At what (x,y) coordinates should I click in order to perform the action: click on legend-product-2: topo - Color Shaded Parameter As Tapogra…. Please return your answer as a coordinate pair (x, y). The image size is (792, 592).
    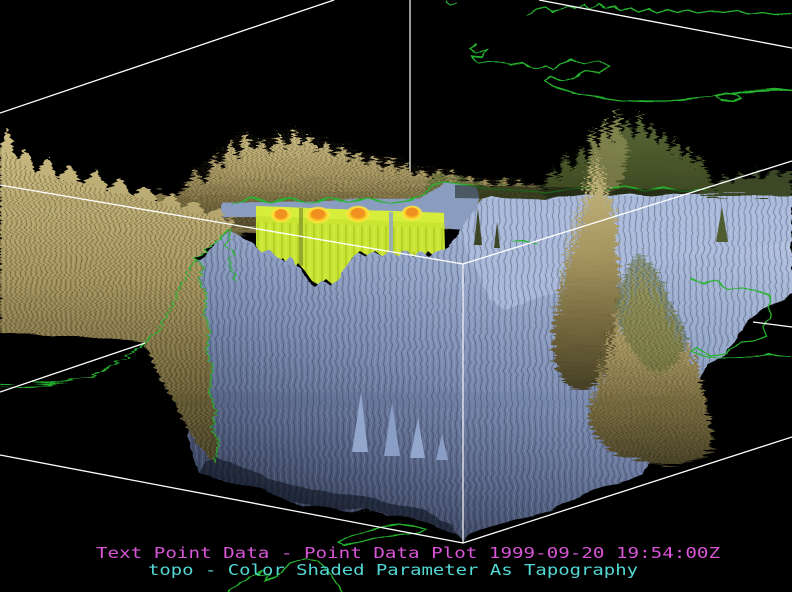
    Looking at the image, I should click on (393, 570).